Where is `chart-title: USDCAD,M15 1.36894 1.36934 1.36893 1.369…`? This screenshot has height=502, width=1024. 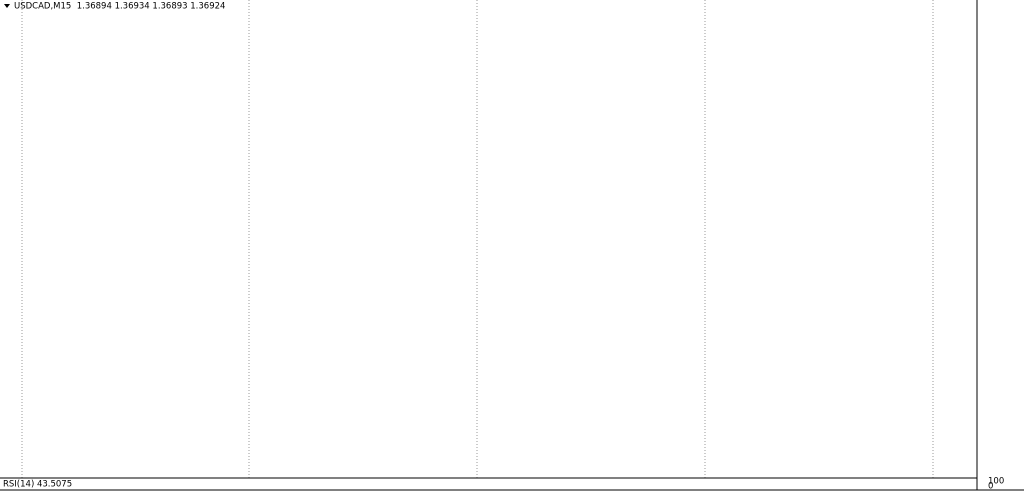 chart-title: USDCAD,M15 1.36894 1.36934 1.36893 1.369… is located at coordinates (119, 7).